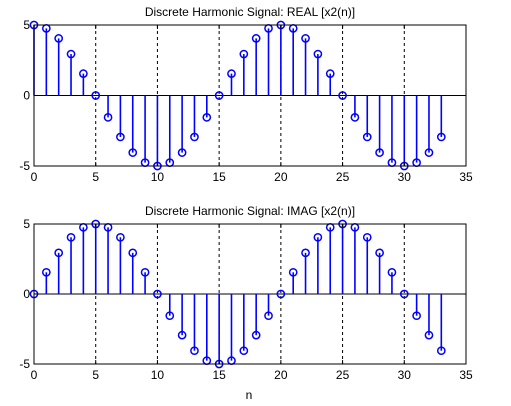 Image resolution: width=511 pixels, height=406 pixels. Describe the element at coordinates (281, 375) in the screenshot. I see `imag-x-tick-label: 20` at that location.